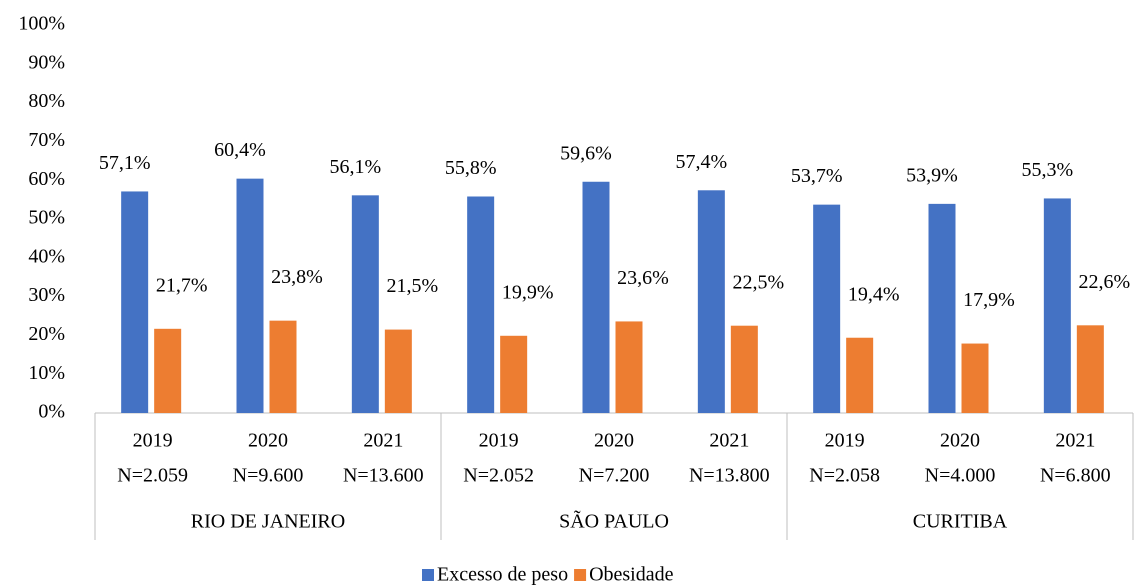 The width and height of the screenshot is (1134, 588). I want to click on group-label: RIO DE JANEIRO, so click(268, 522).